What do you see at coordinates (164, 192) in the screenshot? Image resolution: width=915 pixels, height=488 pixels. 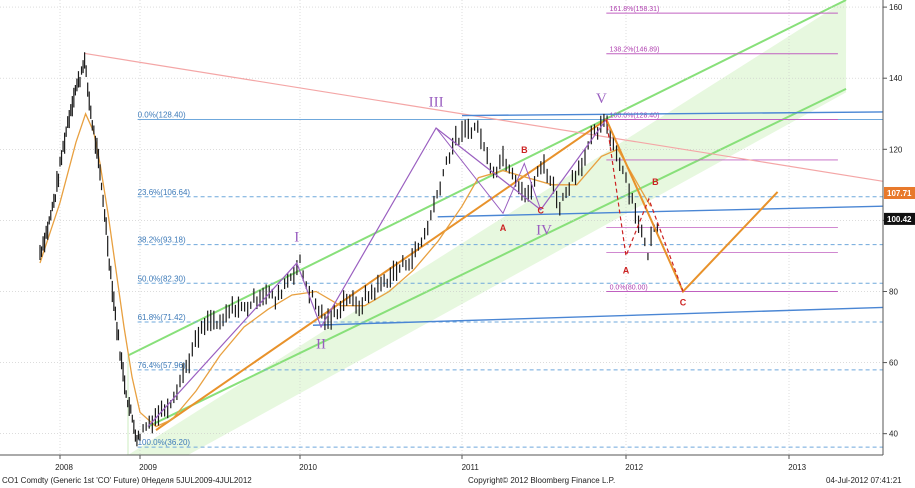 I see `fib-retracement-label: 23.6%(106.64)` at bounding box center [164, 192].